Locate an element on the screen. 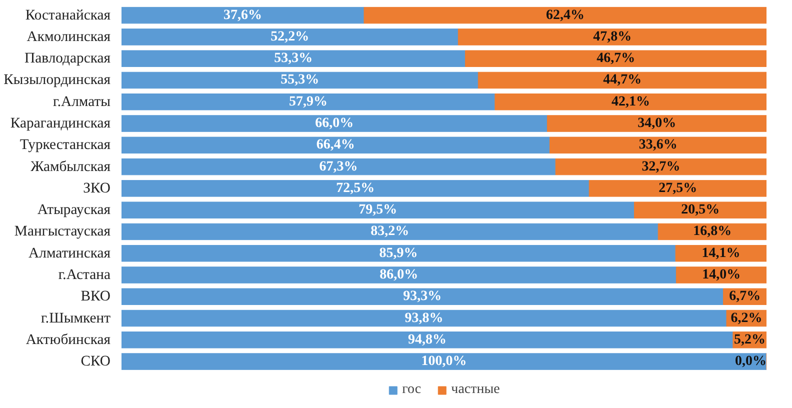 The width and height of the screenshot is (792, 408). data-label: 57,9% is located at coordinates (308, 102).